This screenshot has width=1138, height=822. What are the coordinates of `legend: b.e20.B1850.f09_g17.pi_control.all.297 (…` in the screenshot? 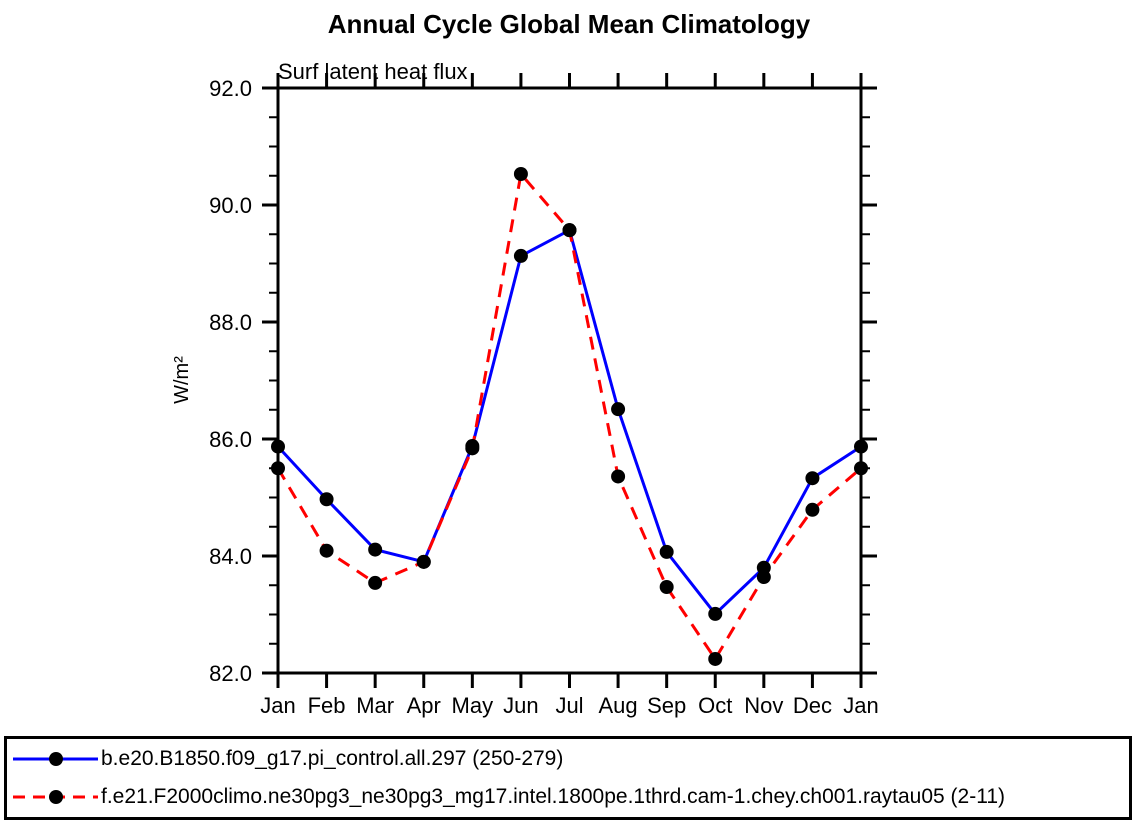 It's located at (568, 778).